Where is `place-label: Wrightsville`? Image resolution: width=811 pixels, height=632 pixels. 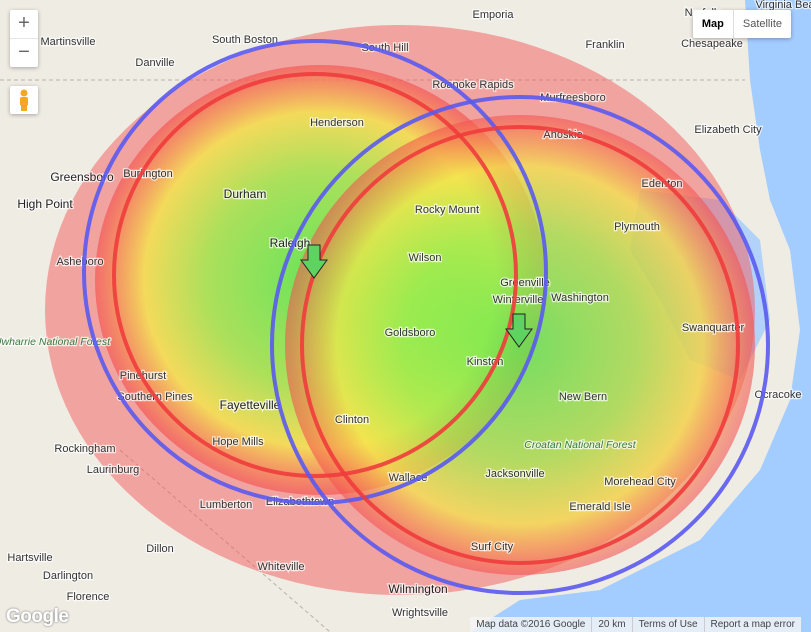 place-label: Wrightsville is located at coordinates (420, 613).